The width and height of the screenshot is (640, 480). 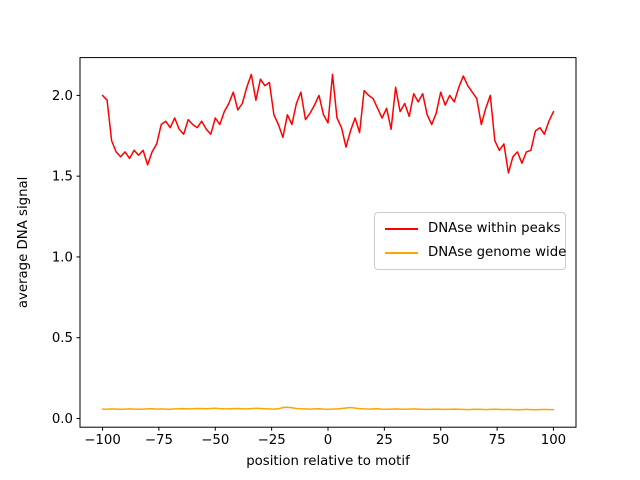 What do you see at coordinates (23, 243) in the screenshot?
I see `y-axis-label: average DNA signal` at bounding box center [23, 243].